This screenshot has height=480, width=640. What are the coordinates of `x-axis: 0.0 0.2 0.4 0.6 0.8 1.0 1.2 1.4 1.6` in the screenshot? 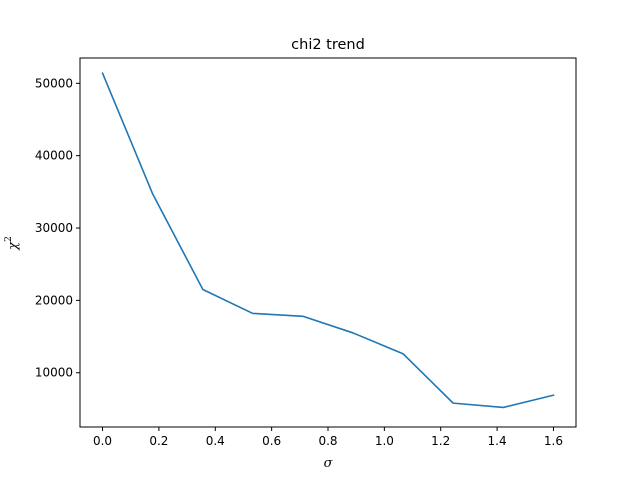 It's located at (328, 437).